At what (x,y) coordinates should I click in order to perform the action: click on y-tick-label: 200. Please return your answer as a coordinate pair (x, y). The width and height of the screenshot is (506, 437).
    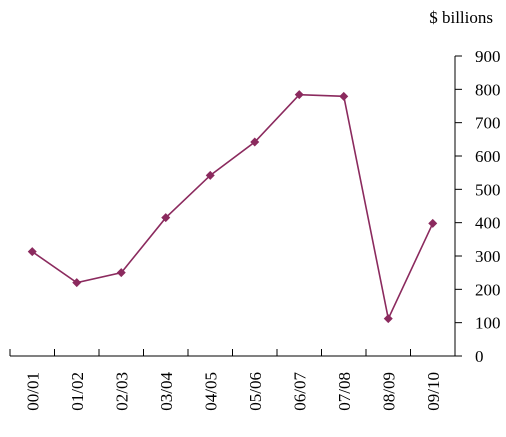
    Looking at the image, I should click on (488, 289).